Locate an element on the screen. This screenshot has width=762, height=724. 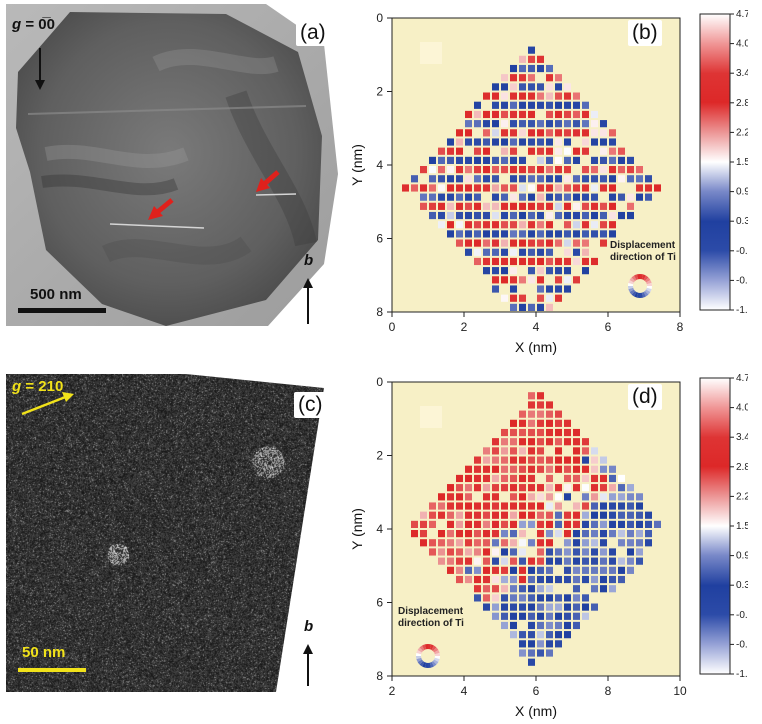
y-tick-label: 8 is located at coordinates (379, 676).